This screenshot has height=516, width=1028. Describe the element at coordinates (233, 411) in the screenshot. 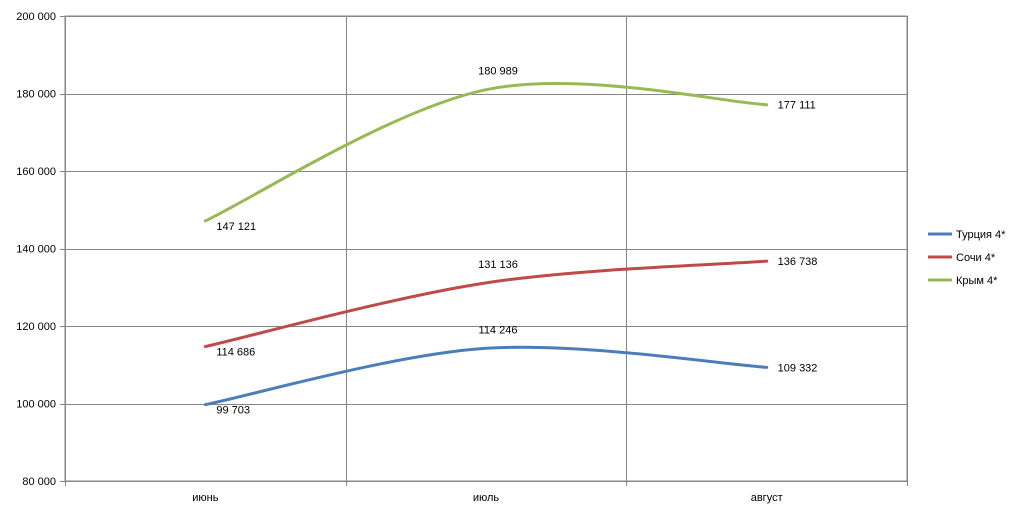

I see `data-label-turkey: 99 703` at that location.